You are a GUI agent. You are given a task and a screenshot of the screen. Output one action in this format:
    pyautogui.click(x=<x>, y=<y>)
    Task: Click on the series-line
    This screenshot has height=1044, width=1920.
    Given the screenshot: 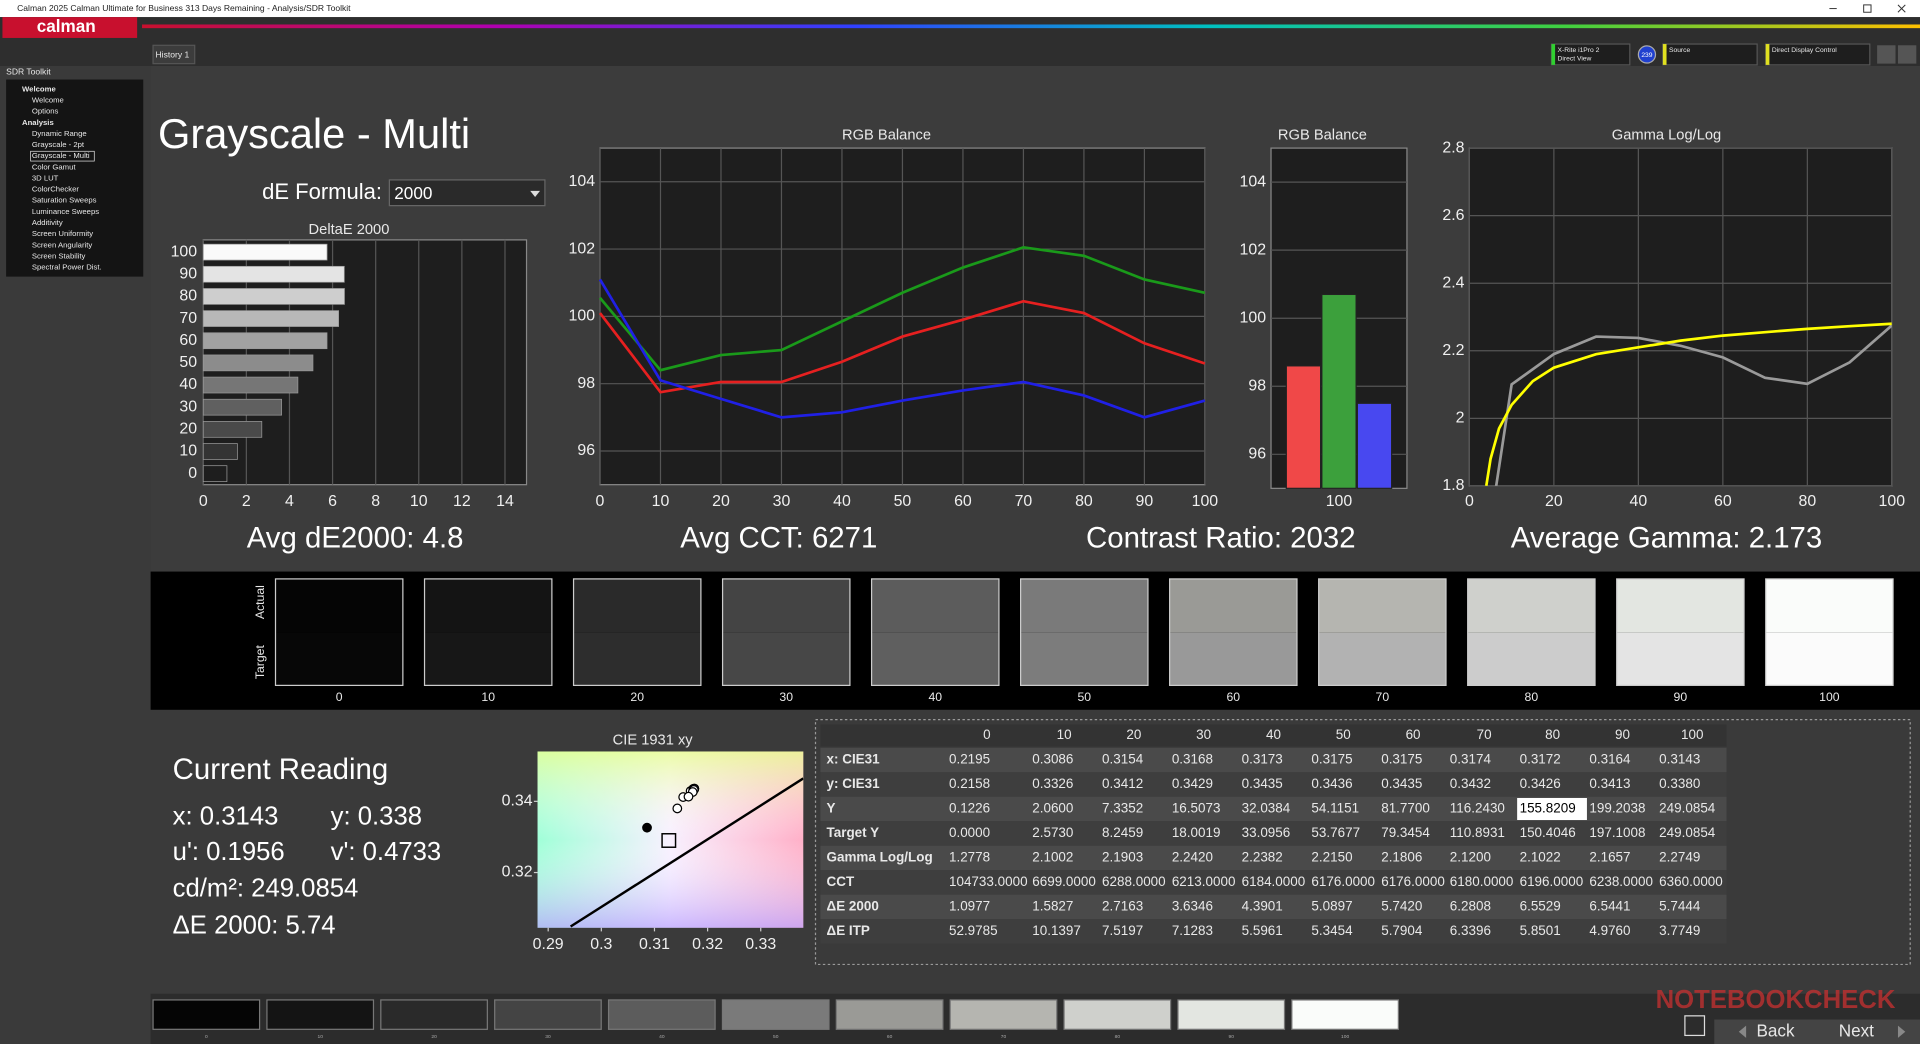 What is the action you would take?
    pyautogui.click(x=1688, y=404)
    